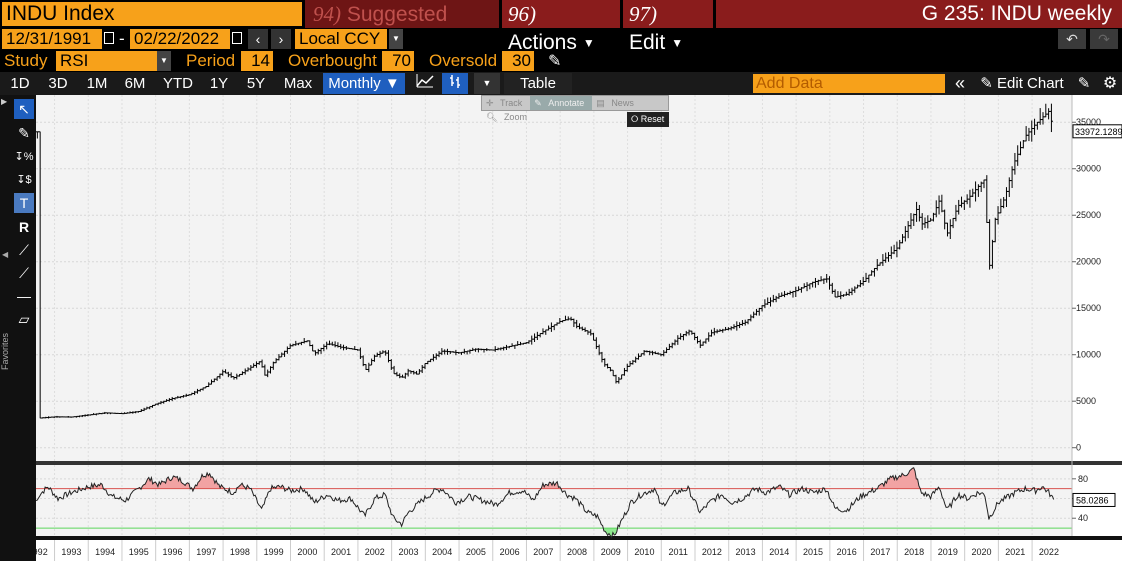 The height and width of the screenshot is (561, 1122). What do you see at coordinates (107, 61) in the screenshot?
I see `study-select: RSI` at bounding box center [107, 61].